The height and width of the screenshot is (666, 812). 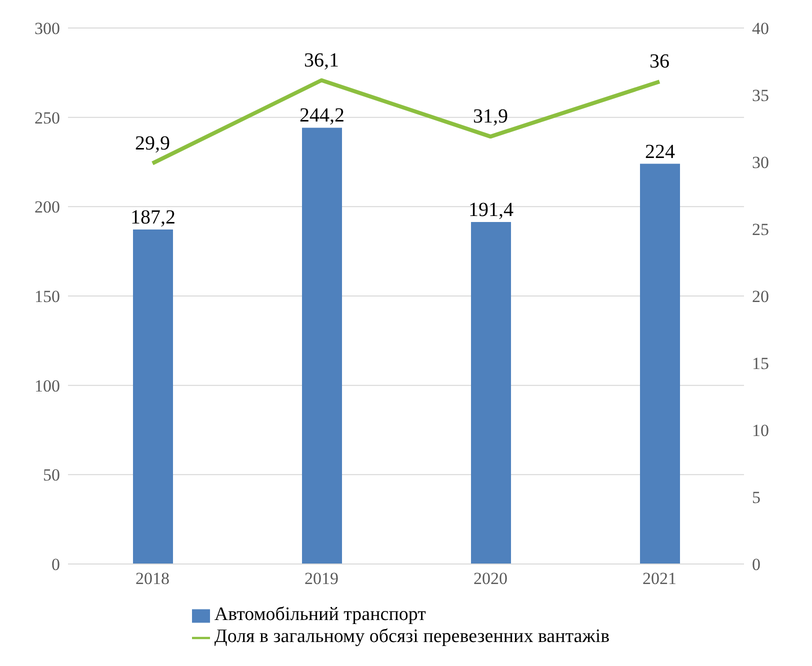 What do you see at coordinates (756, 564) in the screenshot?
I see `y2-tick-label: 0` at bounding box center [756, 564].